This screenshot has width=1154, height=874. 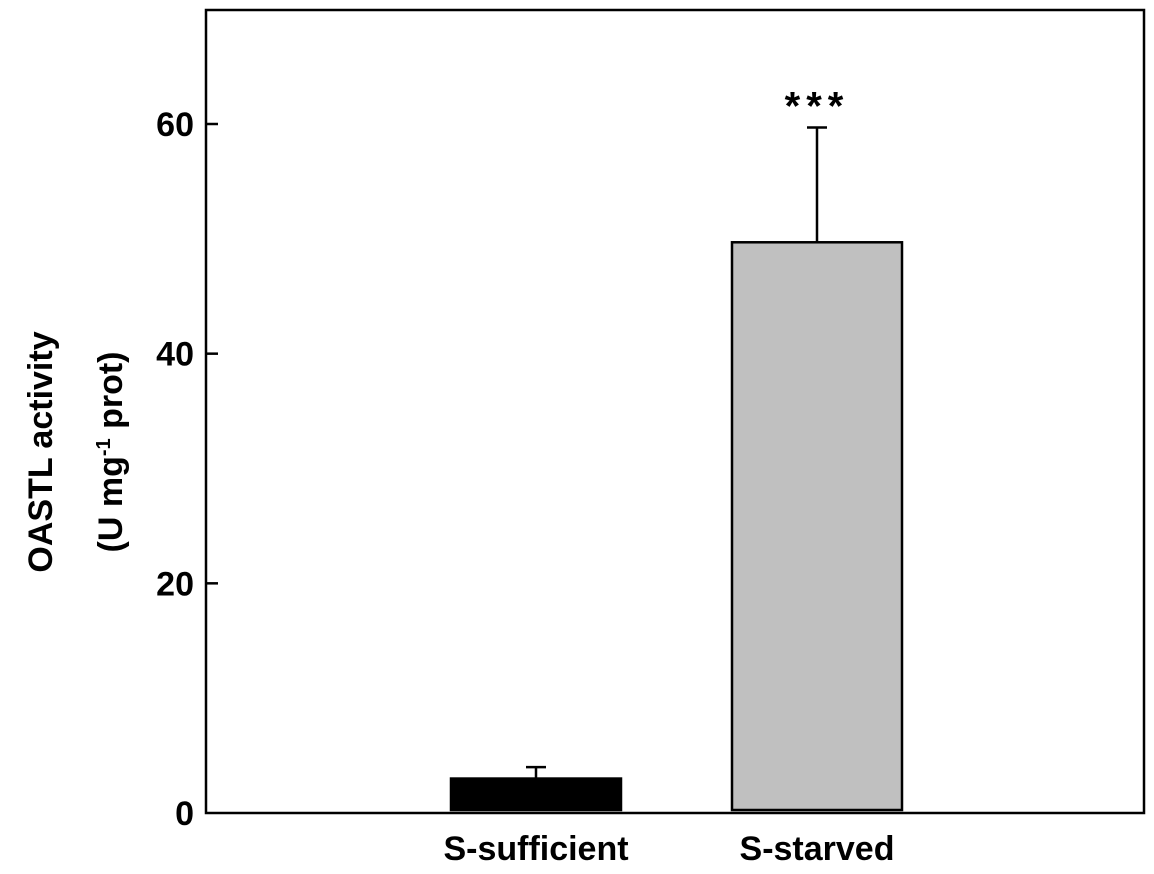 I want to click on x-category-label: S-sufficient, so click(x=535, y=849).